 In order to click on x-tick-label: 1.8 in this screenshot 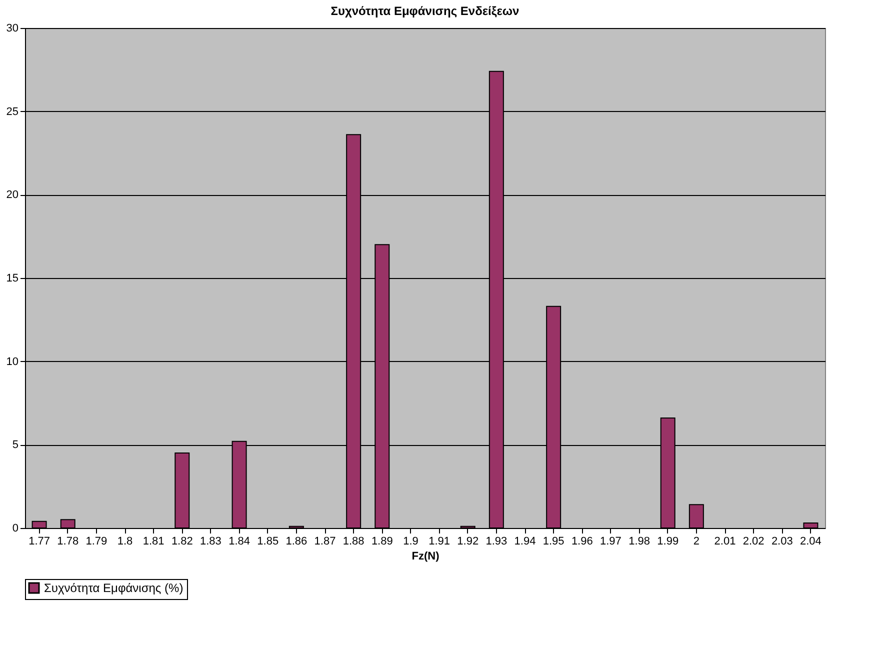, I will do `click(125, 542)`.